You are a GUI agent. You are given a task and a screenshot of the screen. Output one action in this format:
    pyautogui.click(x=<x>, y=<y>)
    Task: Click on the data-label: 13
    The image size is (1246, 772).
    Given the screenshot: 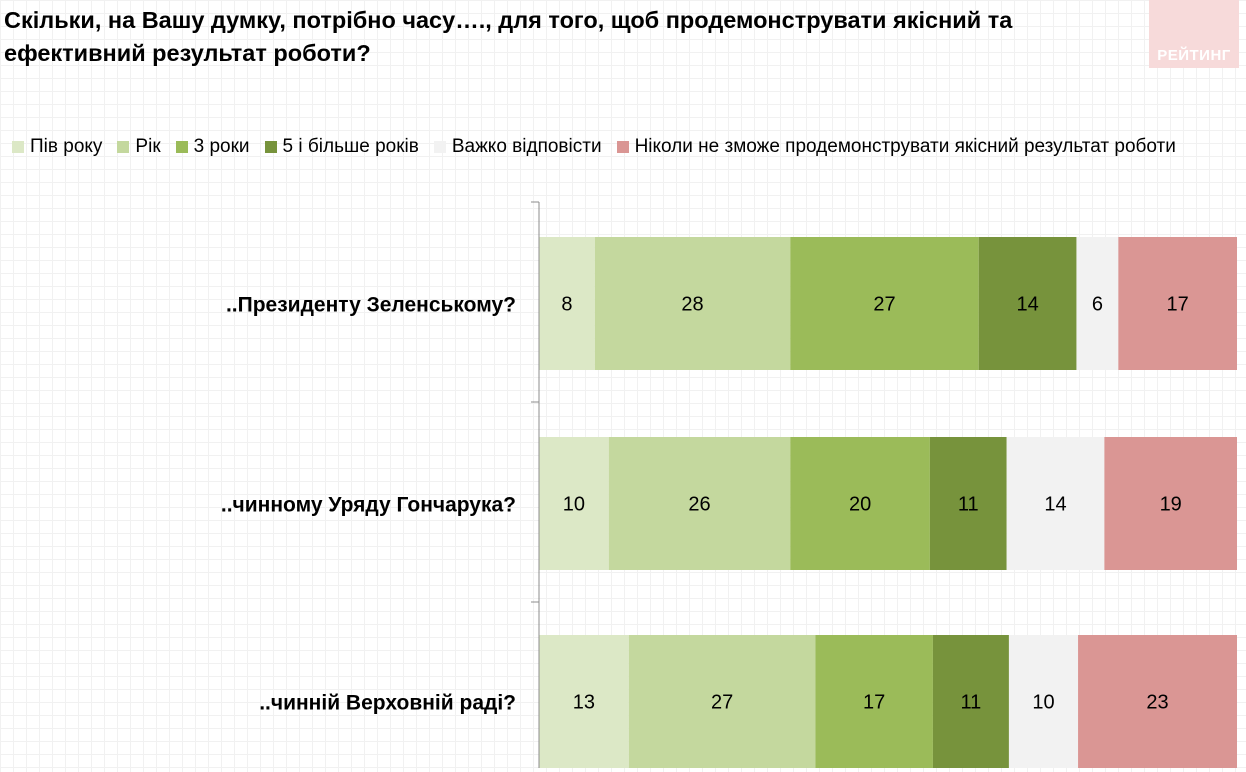 What is the action you would take?
    pyautogui.click(x=584, y=703)
    